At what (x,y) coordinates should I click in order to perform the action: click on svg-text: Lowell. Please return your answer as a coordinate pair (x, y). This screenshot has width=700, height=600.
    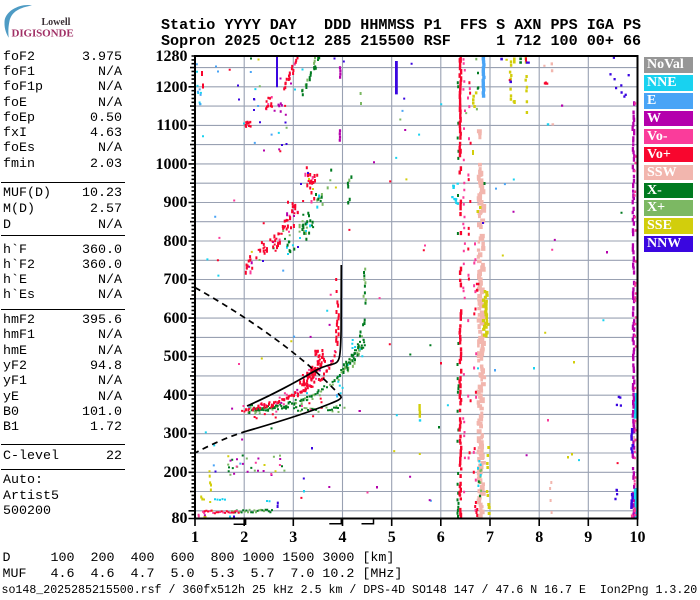
    Looking at the image, I should click on (56, 22).